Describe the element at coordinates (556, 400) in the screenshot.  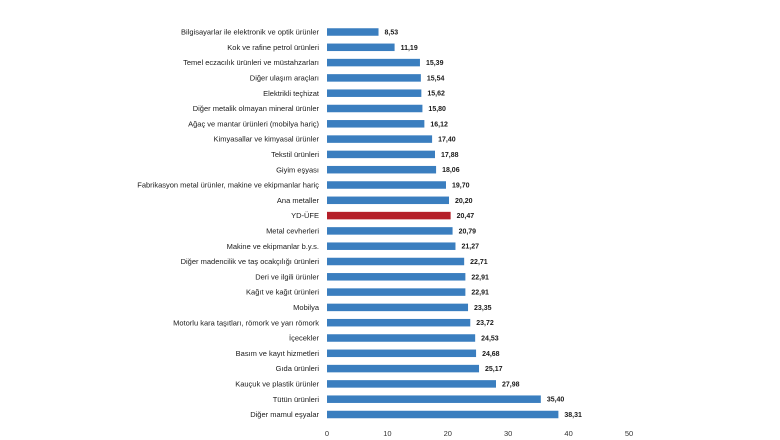
I see `value-label-24: 35,40` at that location.